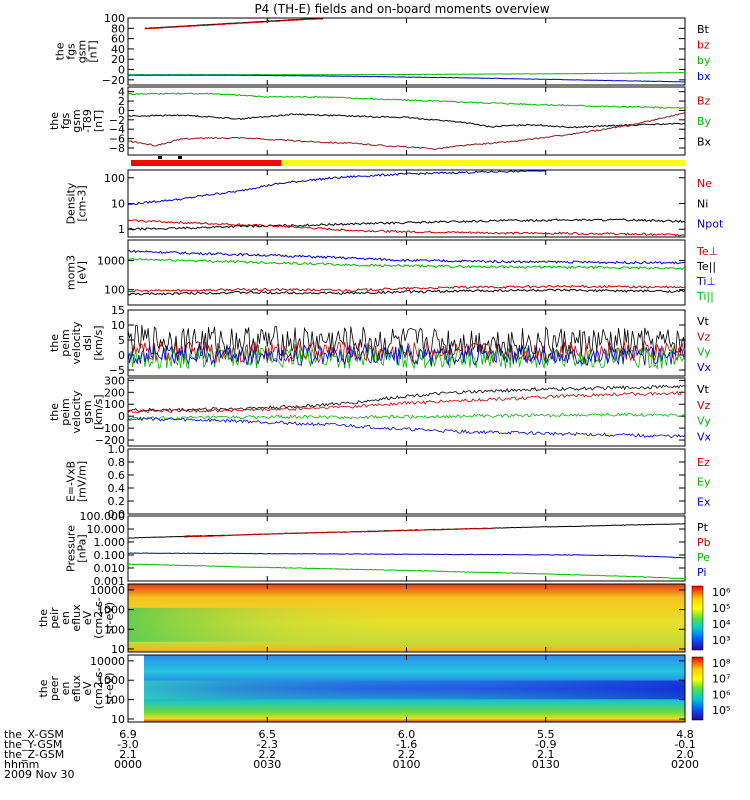 Image resolution: width=750 pixels, height=800 pixels. I want to click on x-axis-row-label: hhmm, so click(21, 764).